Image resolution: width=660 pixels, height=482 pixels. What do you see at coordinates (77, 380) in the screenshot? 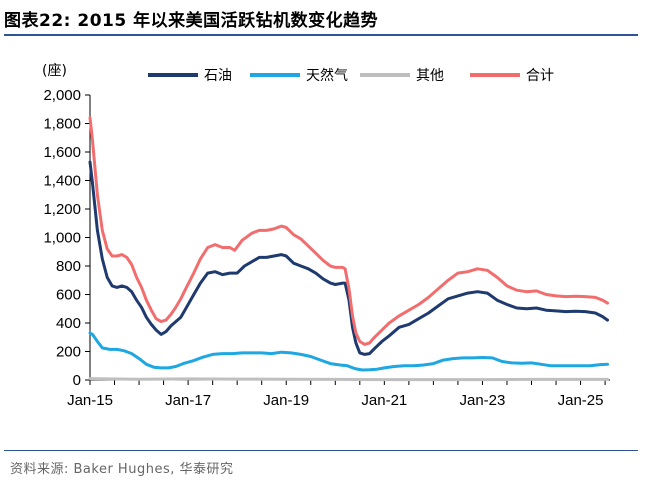
I see `y-tick-label: 0` at bounding box center [77, 380].